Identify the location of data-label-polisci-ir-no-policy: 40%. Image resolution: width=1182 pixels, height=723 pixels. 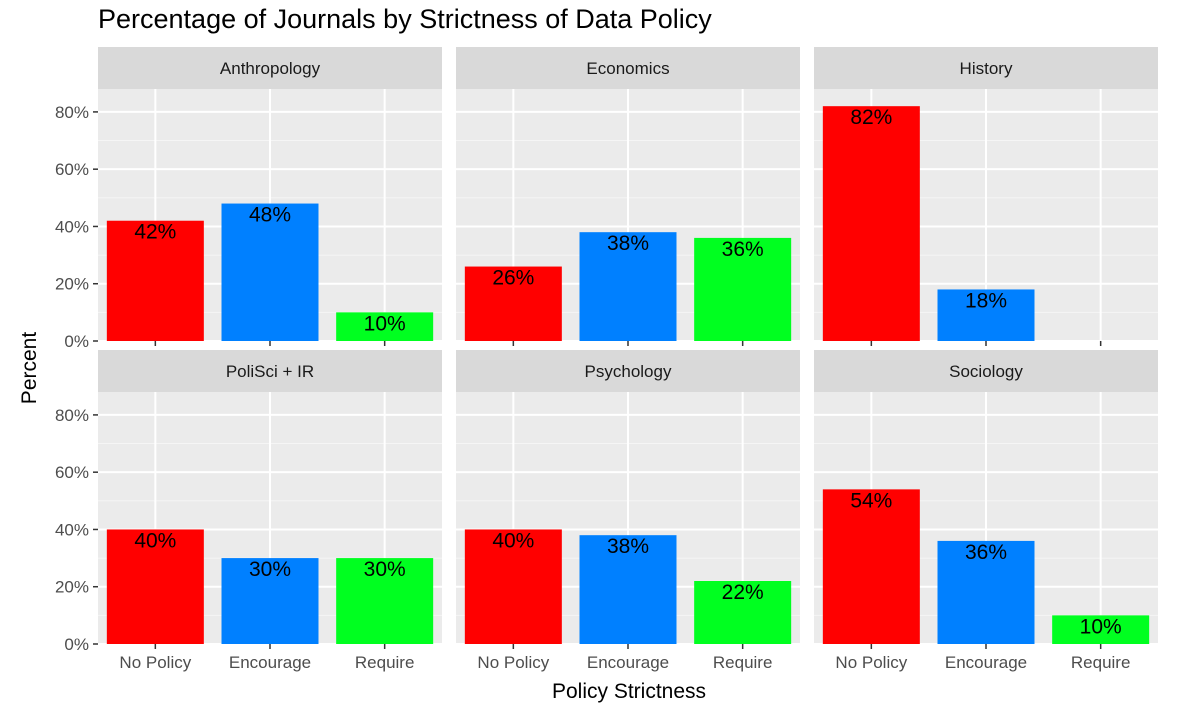
(155, 540).